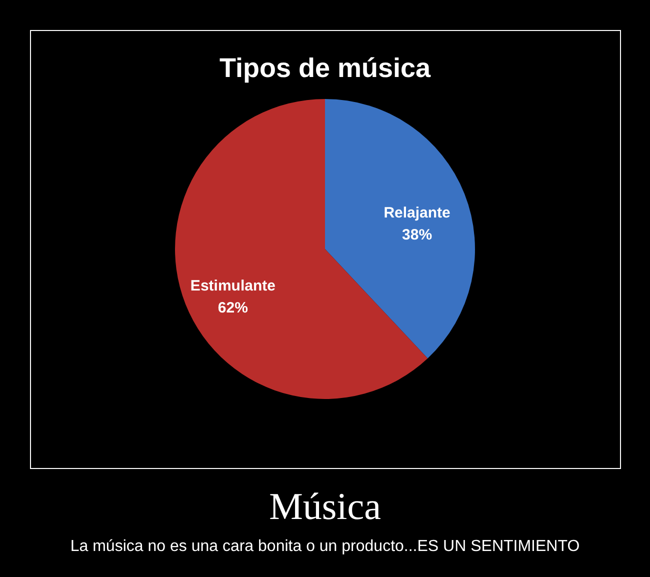  Describe the element at coordinates (417, 235) in the screenshot. I see `data-label: 38%` at that location.